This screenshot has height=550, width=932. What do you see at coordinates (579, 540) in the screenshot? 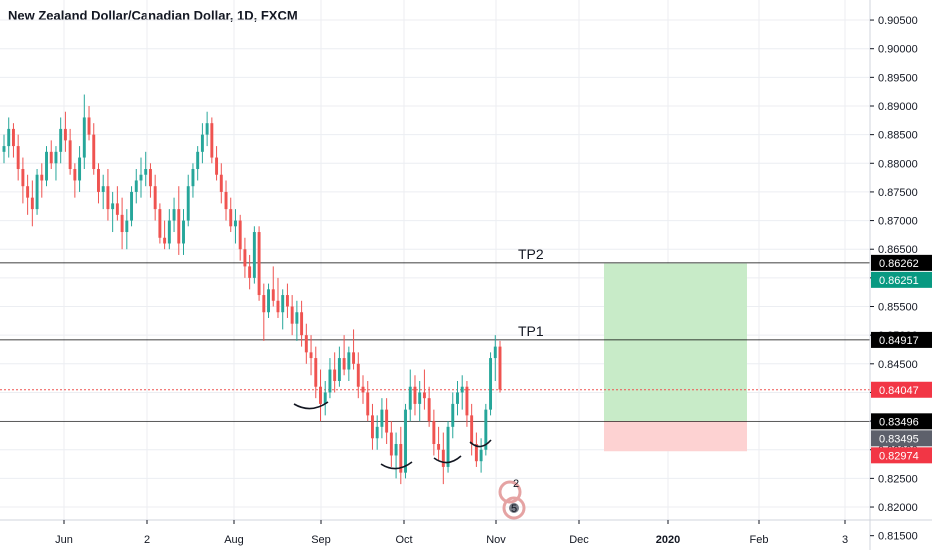
I see `date-tick-label: Dec` at bounding box center [579, 540].